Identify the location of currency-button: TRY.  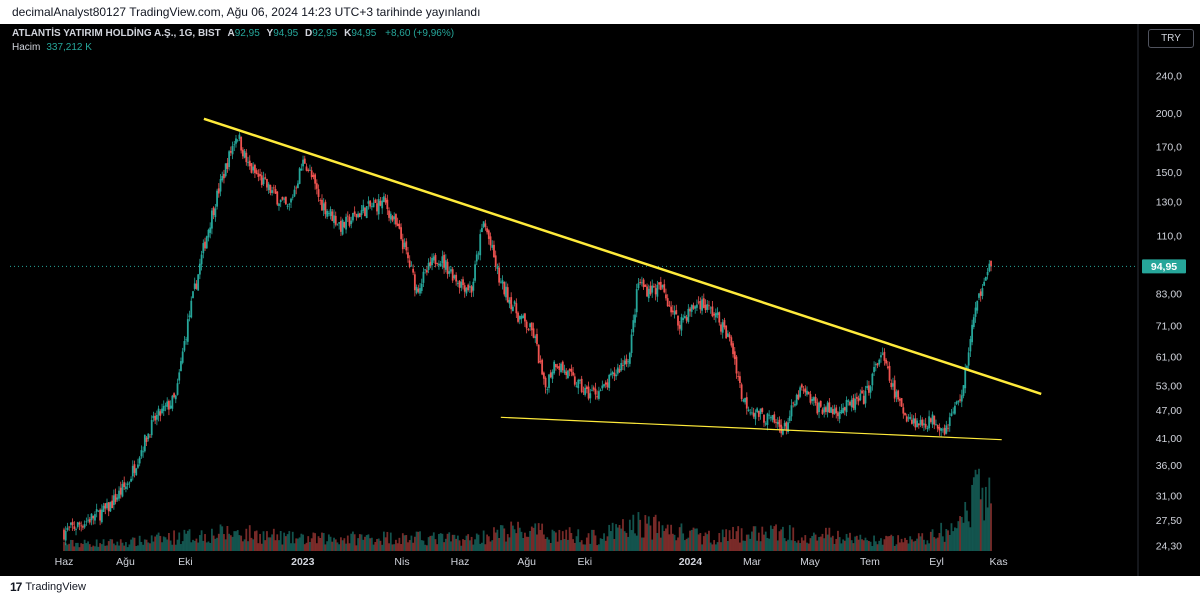
(1171, 38).